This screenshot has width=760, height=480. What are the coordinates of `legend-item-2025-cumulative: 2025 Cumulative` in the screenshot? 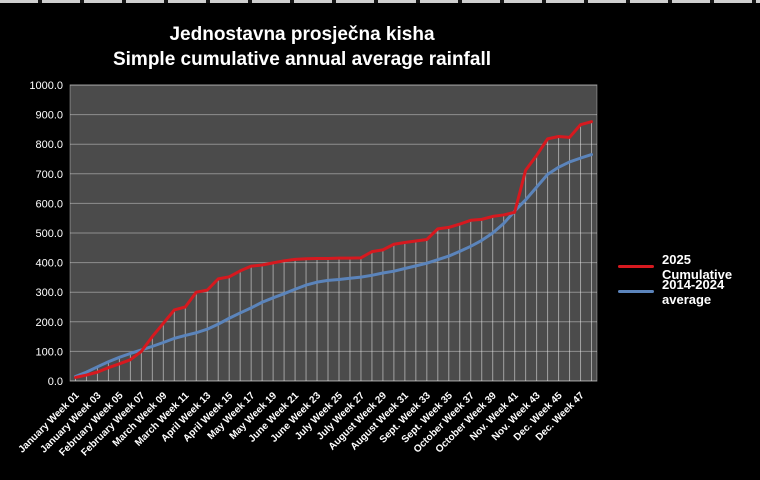 It's located at (689, 266).